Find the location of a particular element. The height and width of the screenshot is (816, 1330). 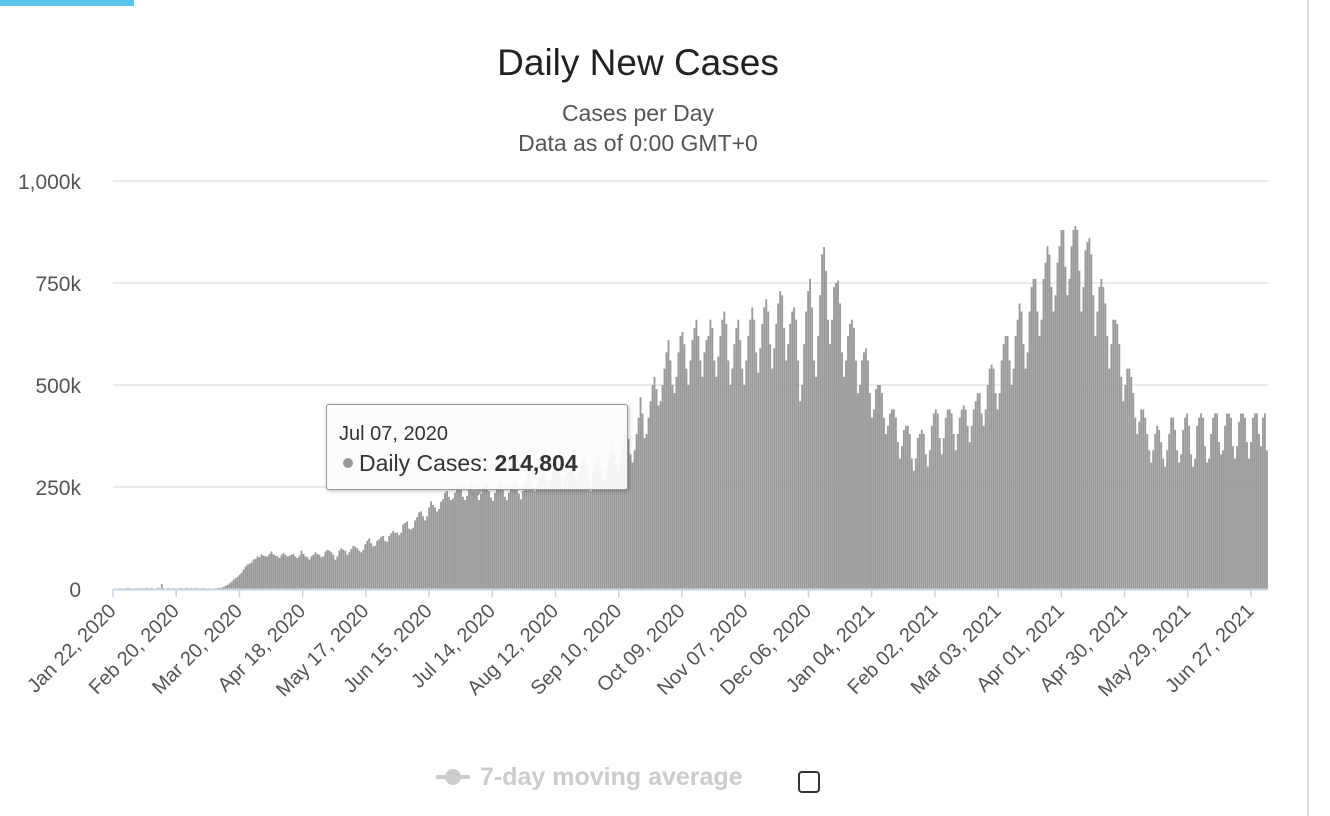

moving-average-checkbox is located at coordinates (809, 782).